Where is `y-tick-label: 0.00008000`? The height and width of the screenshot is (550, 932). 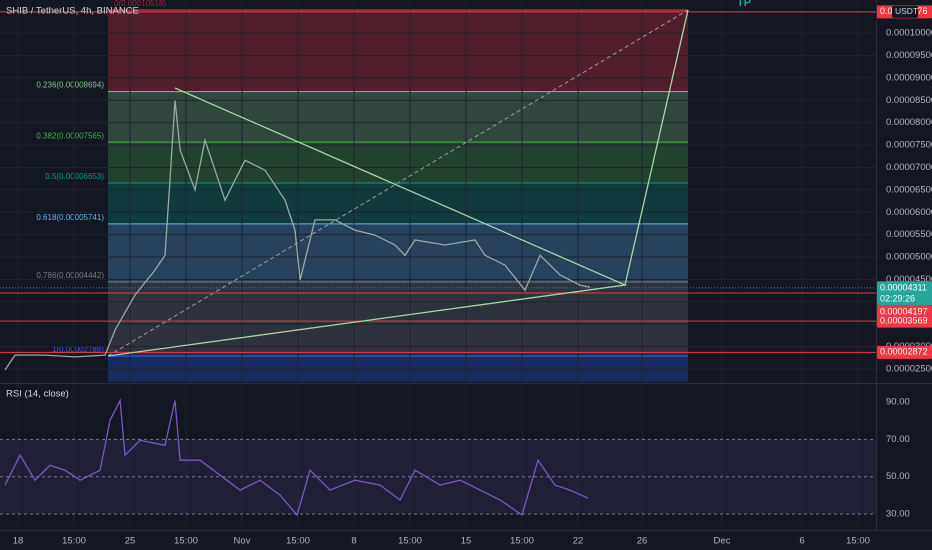 y-tick-label: 0.00008000 is located at coordinates (909, 122).